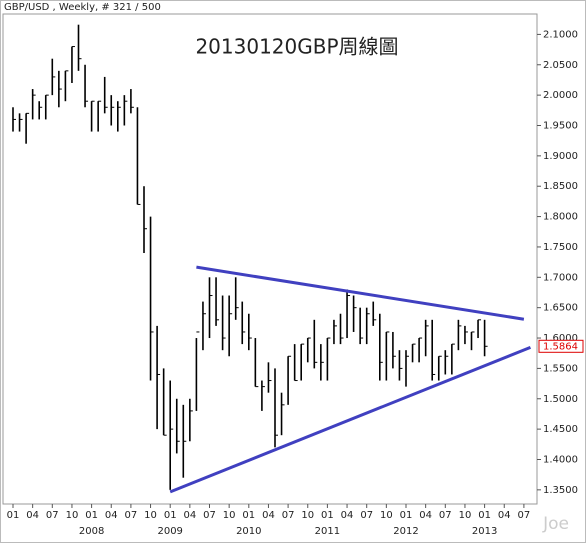 The image size is (586, 547). What do you see at coordinates (169, 531) in the screenshot?
I see `year-label: 2009` at bounding box center [169, 531].